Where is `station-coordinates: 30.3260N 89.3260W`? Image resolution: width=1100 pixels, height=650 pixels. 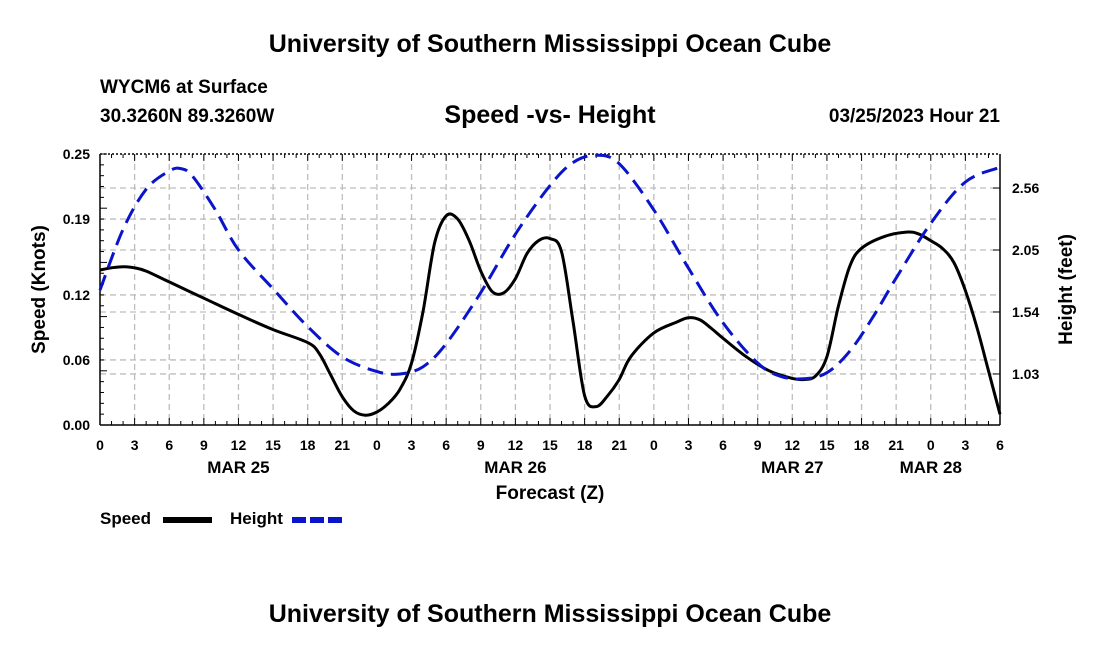
station-coordinates: 30.3260N 89.3260W is located at coordinates (187, 116).